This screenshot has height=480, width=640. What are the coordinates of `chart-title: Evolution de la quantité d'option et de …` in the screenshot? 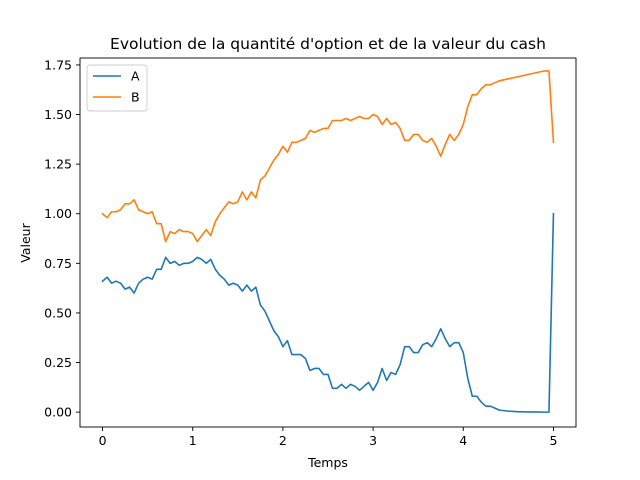 It's located at (328, 44).